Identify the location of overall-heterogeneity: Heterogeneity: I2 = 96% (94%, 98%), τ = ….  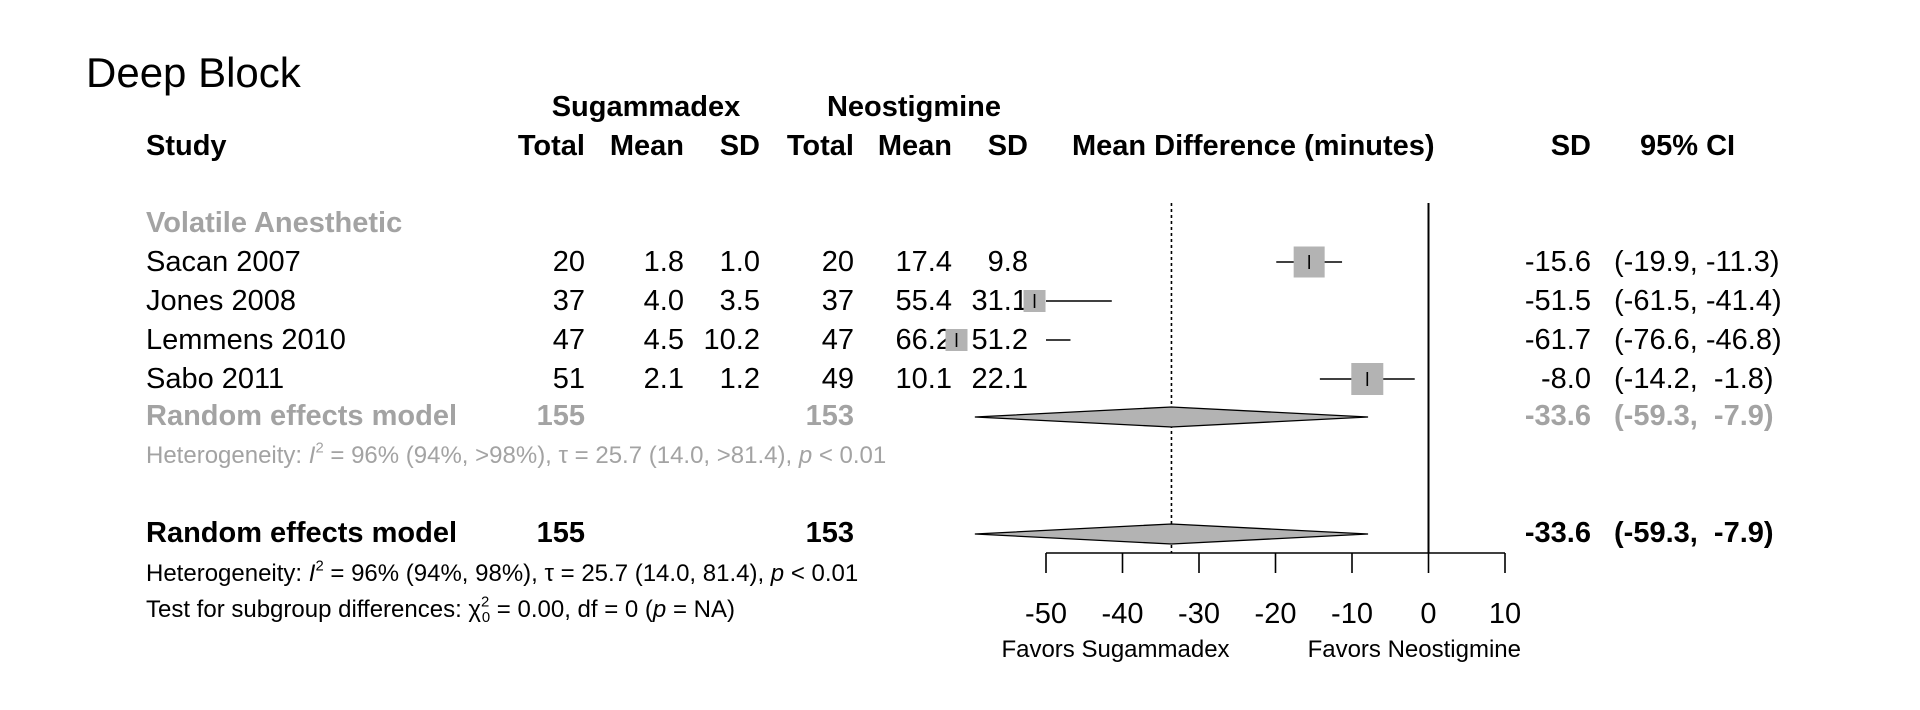
(502, 572).